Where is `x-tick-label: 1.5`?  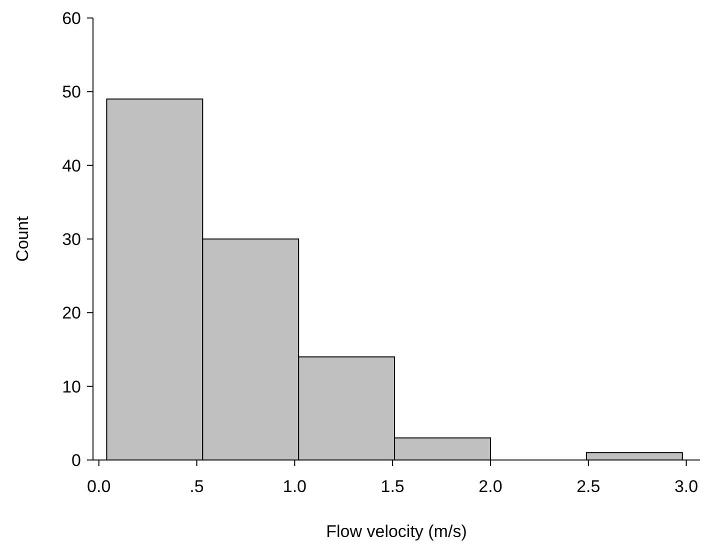
x-tick-label: 1.5 is located at coordinates (392, 486).